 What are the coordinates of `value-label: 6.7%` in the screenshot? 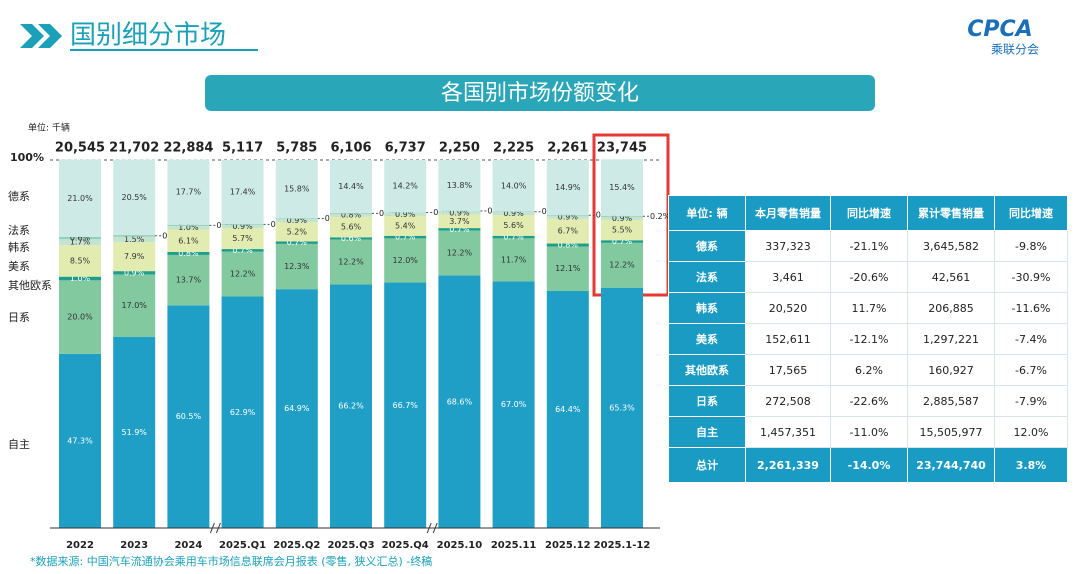 It's located at (568, 231).